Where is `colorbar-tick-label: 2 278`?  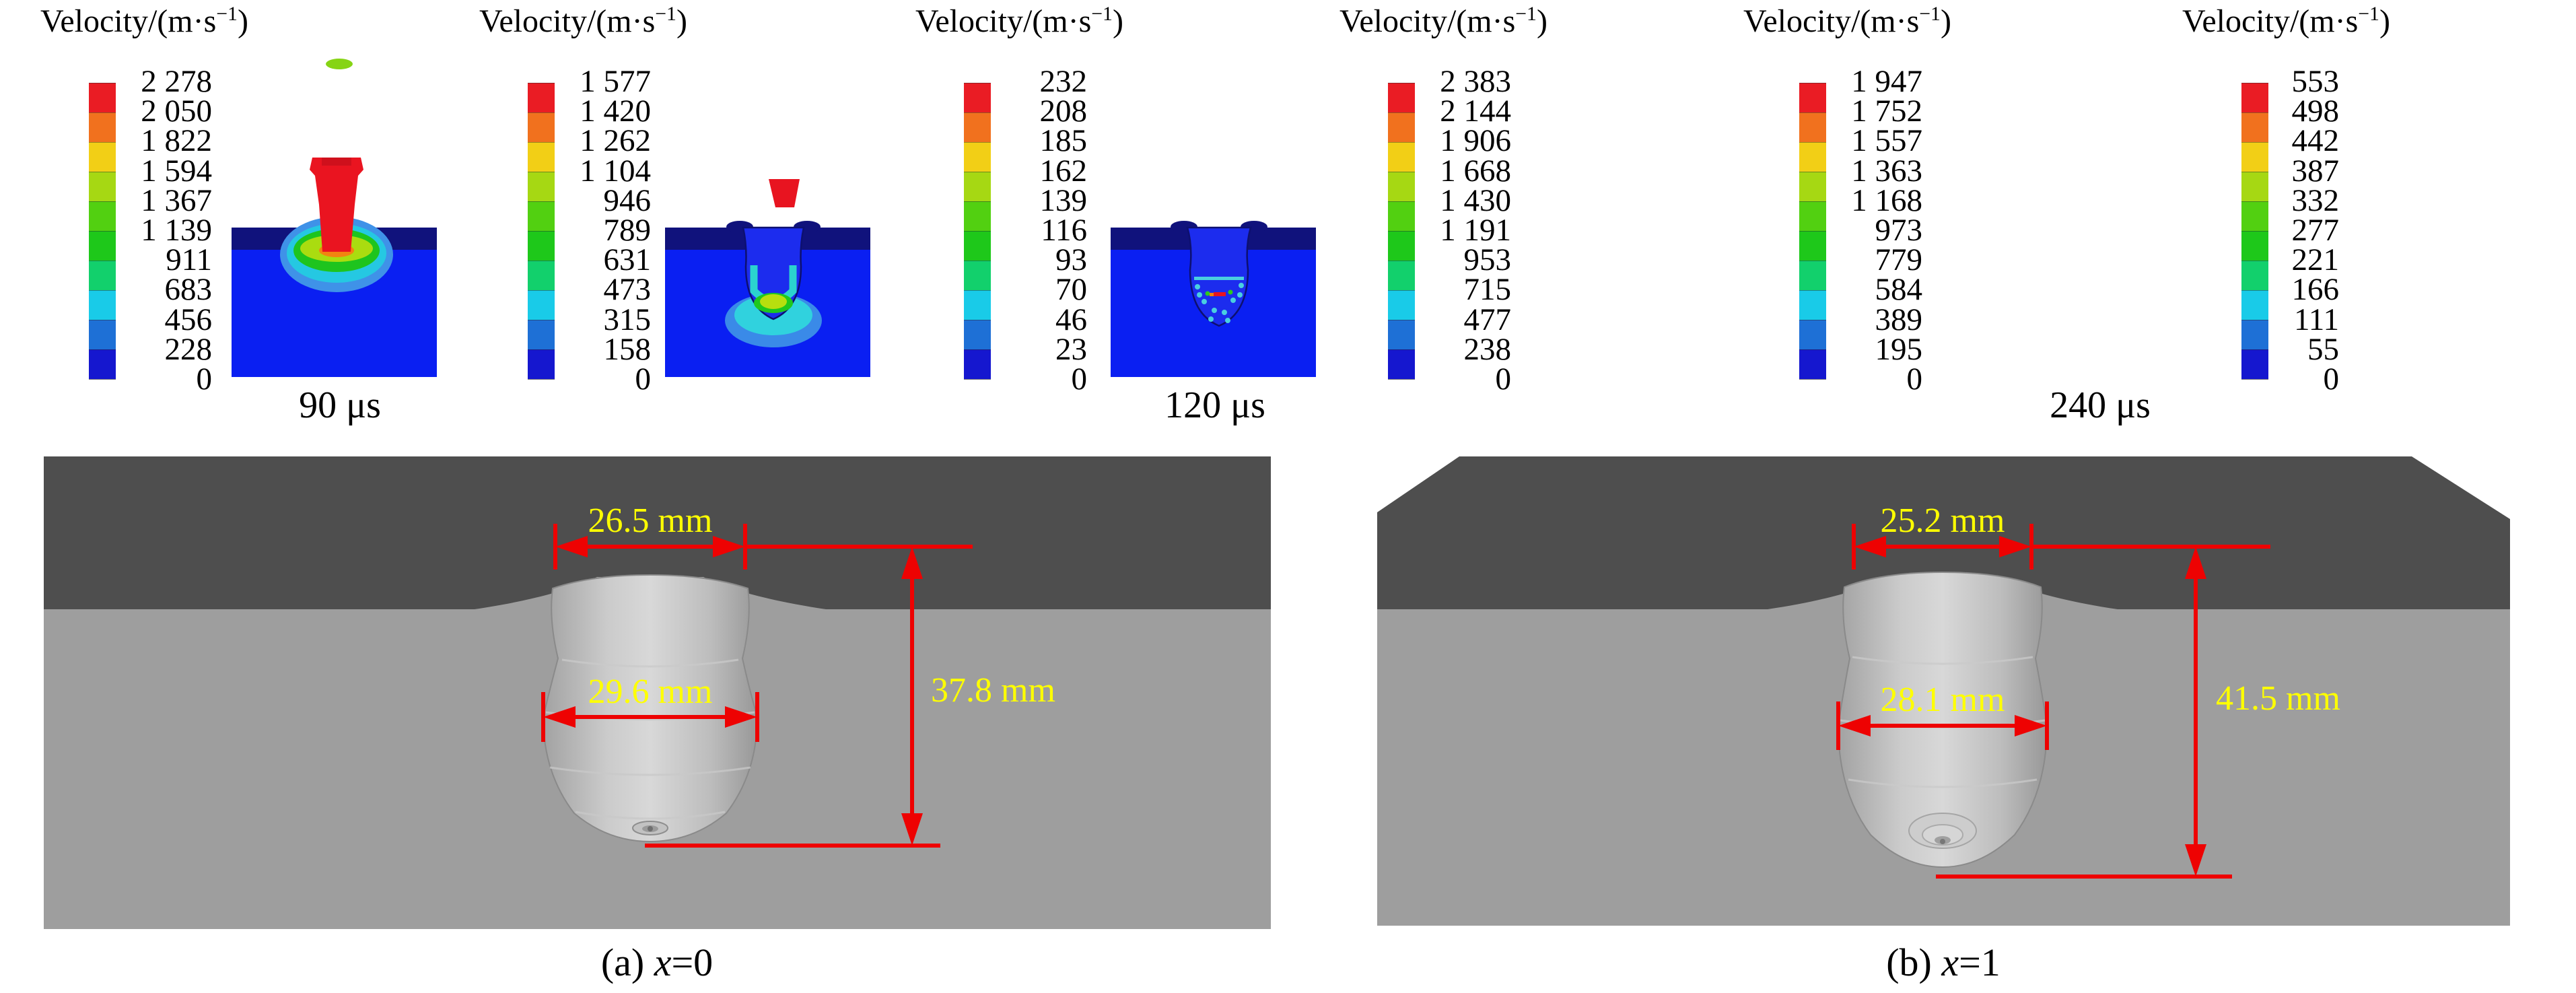
colorbar-tick-label: 2 278 is located at coordinates (176, 81).